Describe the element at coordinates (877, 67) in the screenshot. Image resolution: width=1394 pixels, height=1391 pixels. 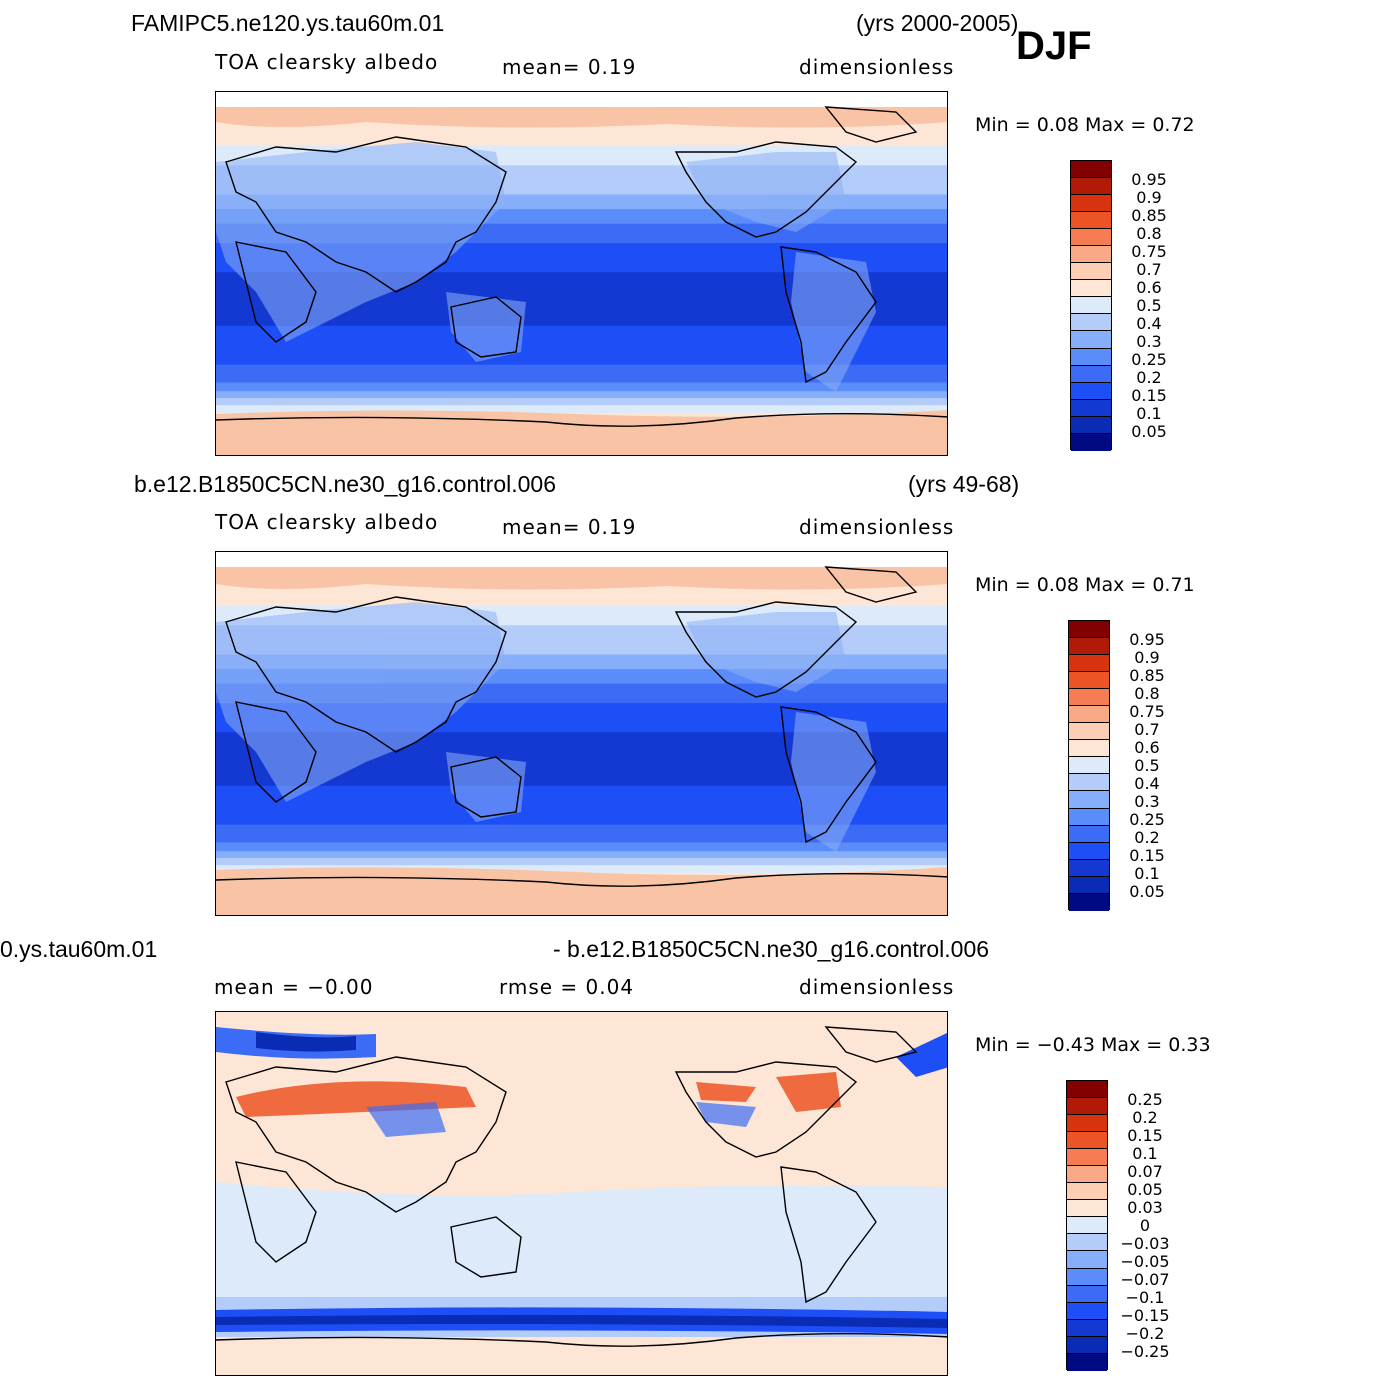
I see `panel1-units: dimensionless` at that location.